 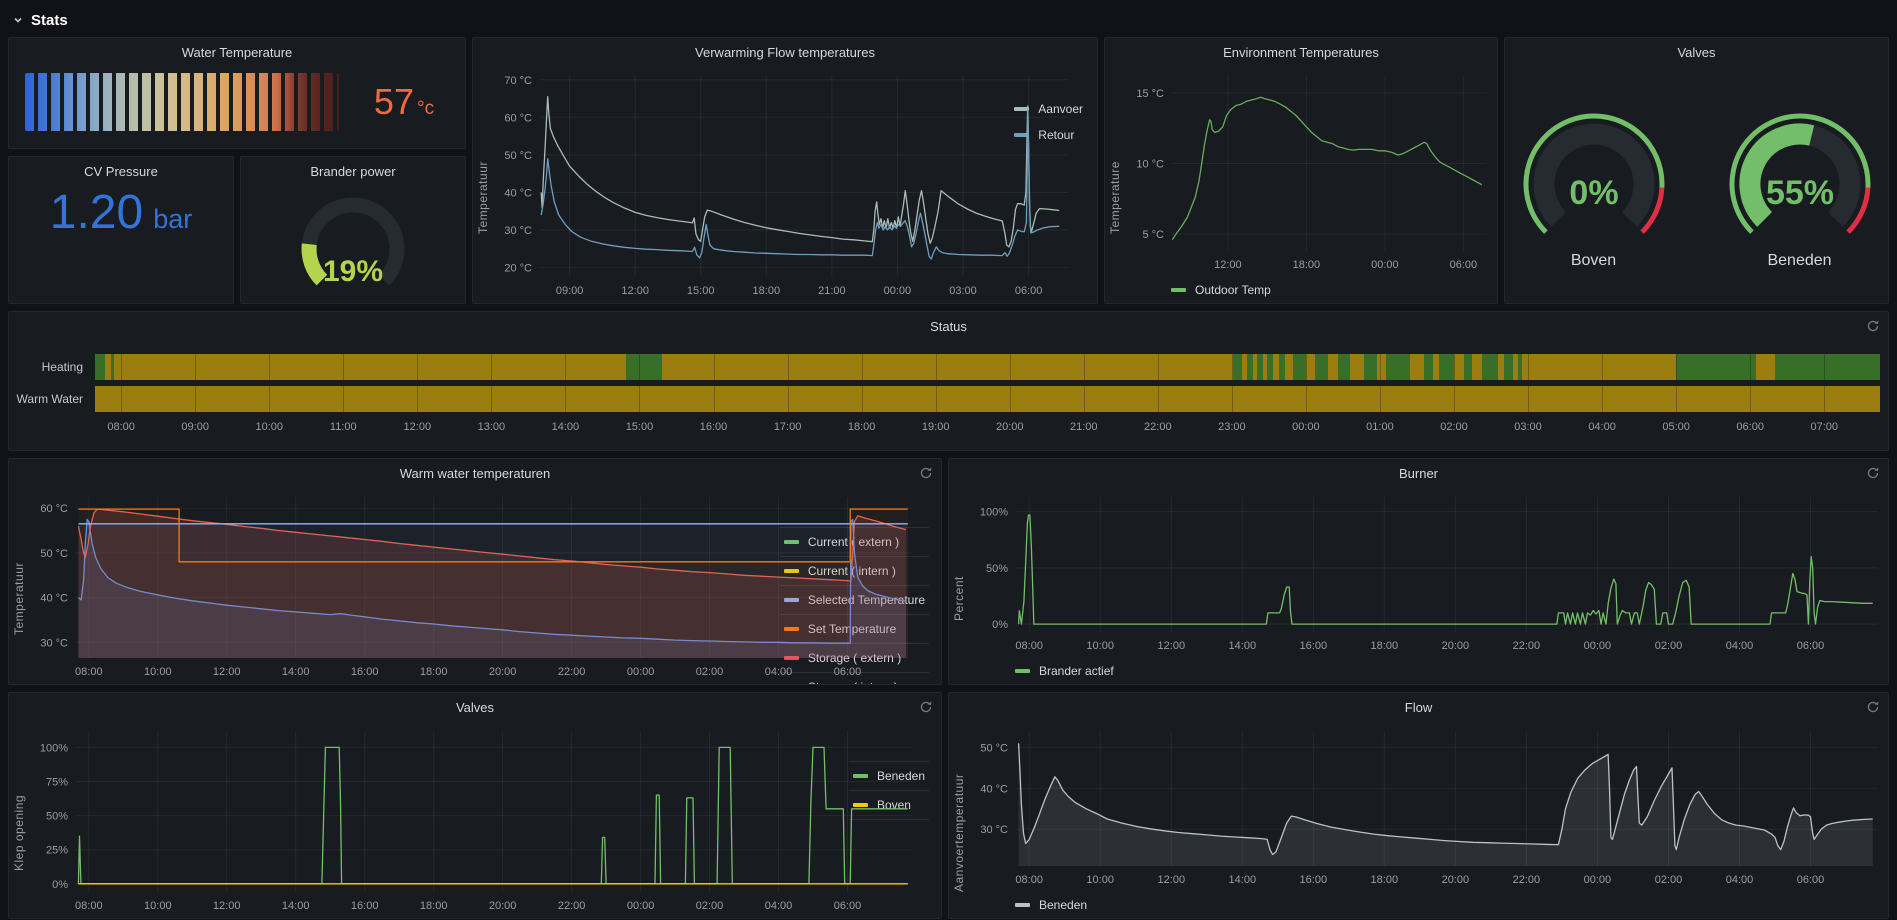 I want to click on legend-item: Storage ( extern ), so click(x=854, y=658).